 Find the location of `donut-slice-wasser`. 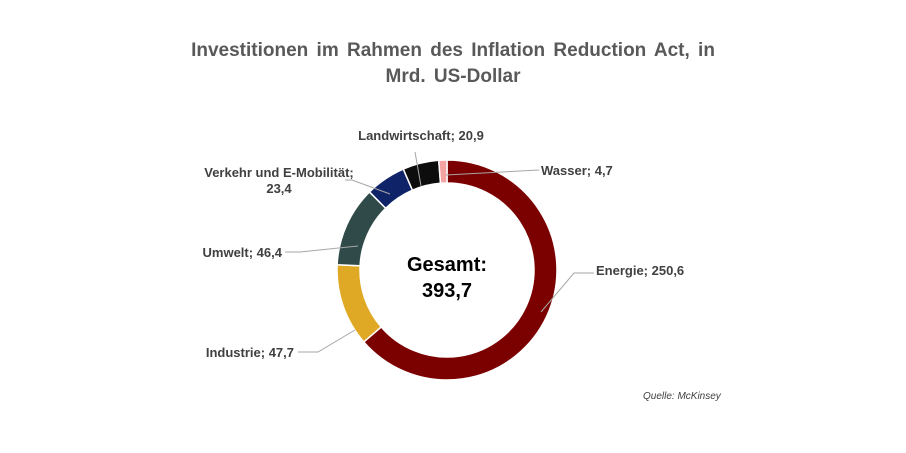

donut-slice-wasser is located at coordinates (442, 172).